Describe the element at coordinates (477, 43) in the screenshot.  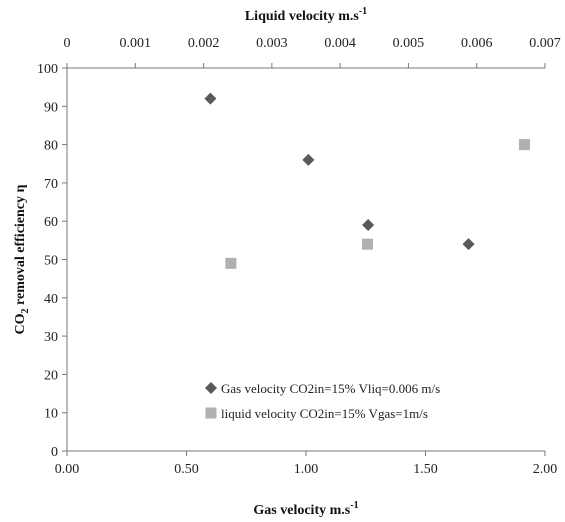
I see `x2-tick-label: 0.006` at that location.